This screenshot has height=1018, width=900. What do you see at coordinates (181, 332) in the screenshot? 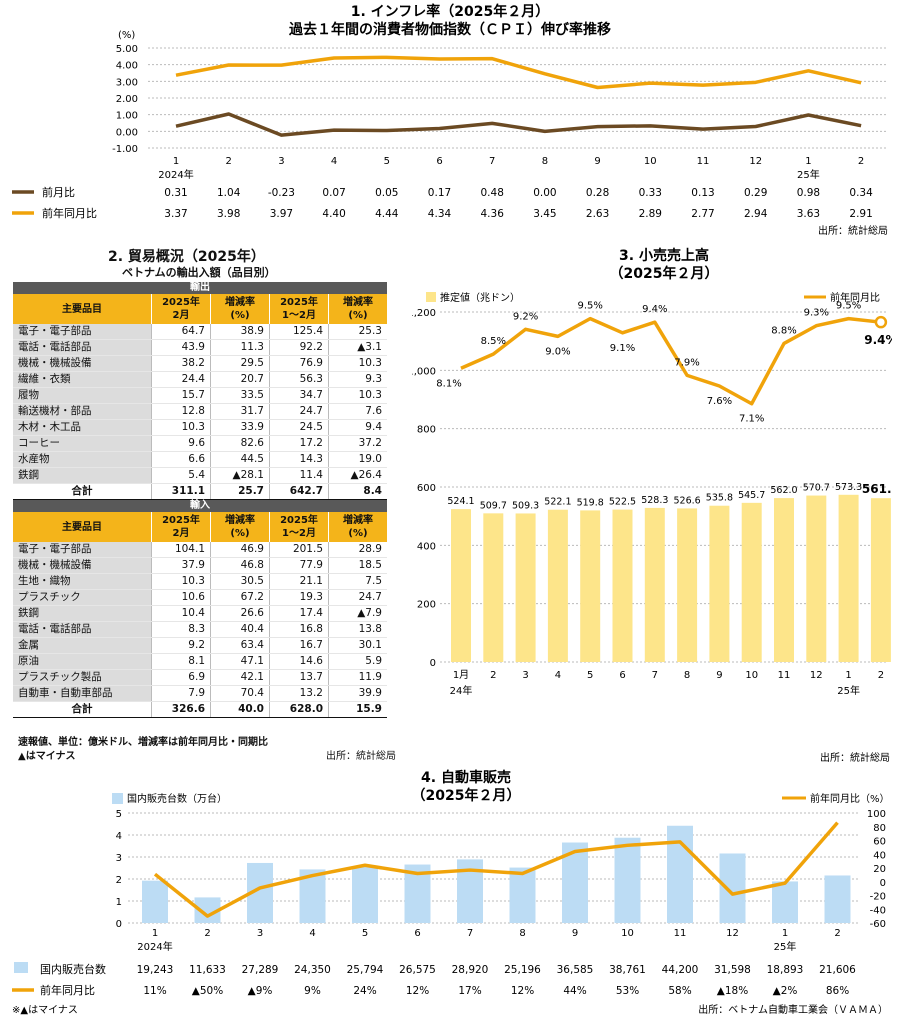
I see `cell-value: 64.7` at bounding box center [181, 332].